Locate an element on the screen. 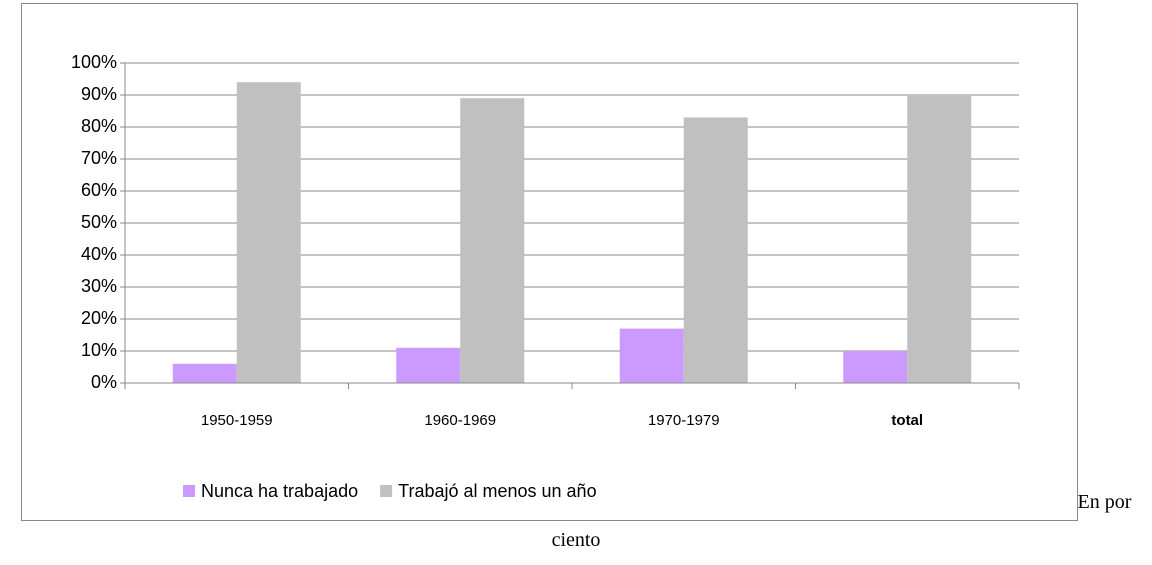 The height and width of the screenshot is (565, 1152). y-tick-label: 50% is located at coordinates (99, 222).